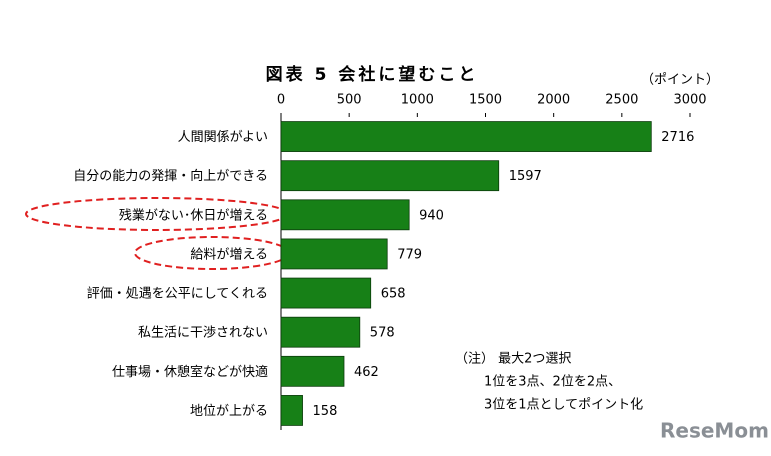  I want to click on x-tick-label: 2000, so click(553, 100).